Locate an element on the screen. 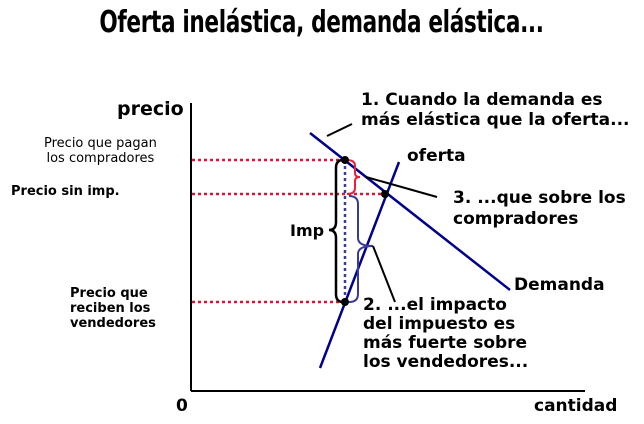  tax-label: Imp is located at coordinates (307, 230).